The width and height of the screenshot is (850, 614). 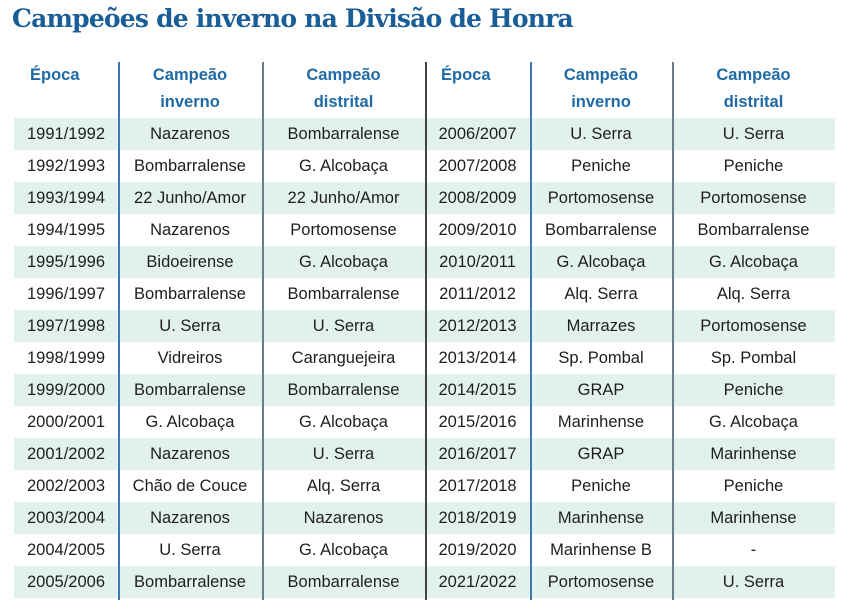 I want to click on cell-epoca: 1997/1998, so click(x=66, y=326).